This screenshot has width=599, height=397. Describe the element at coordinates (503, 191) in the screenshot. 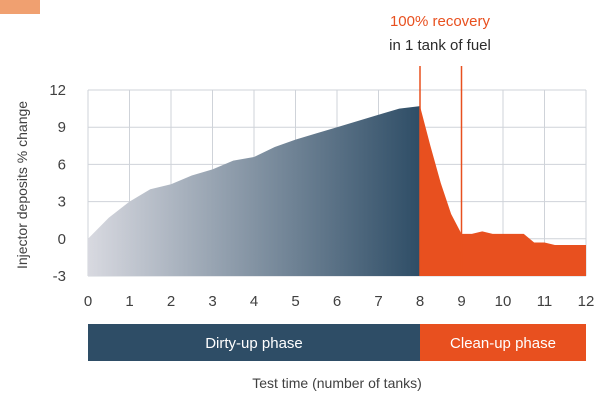

I see `clean-up-area` at that location.